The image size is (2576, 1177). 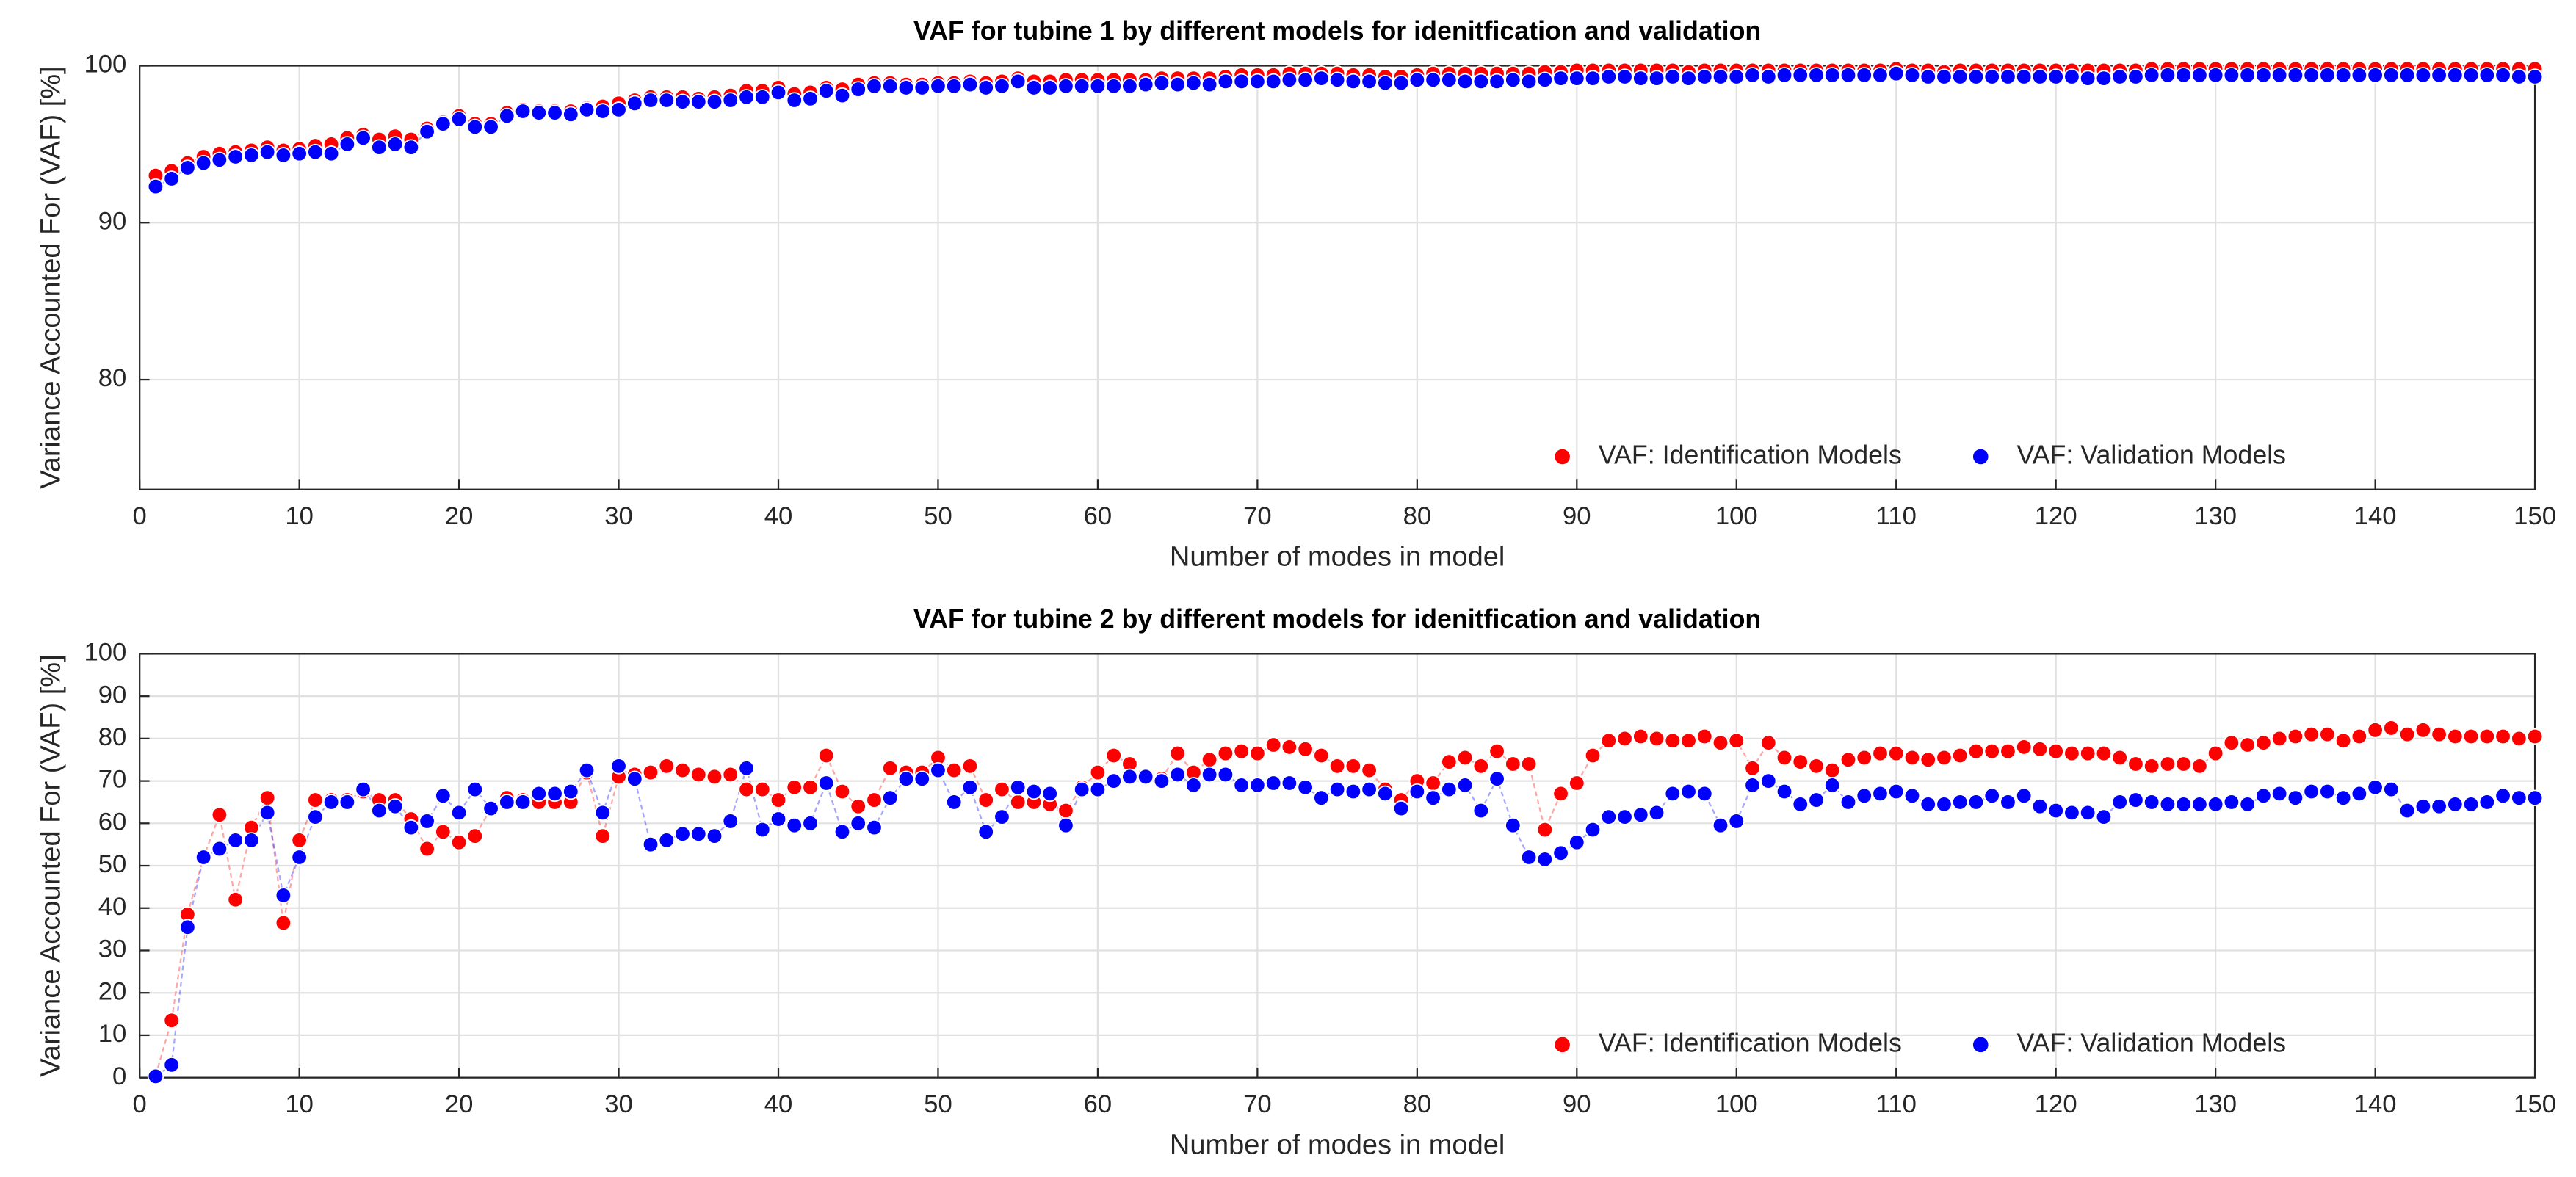 I want to click on x-tick-label: 10, so click(x=299, y=1104).